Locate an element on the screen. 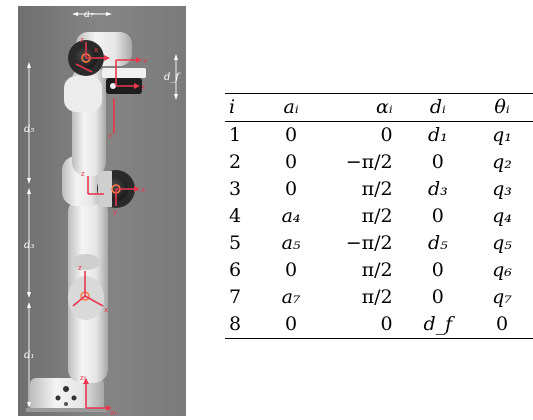  dim-label-df: d_f is located at coordinates (172, 77).